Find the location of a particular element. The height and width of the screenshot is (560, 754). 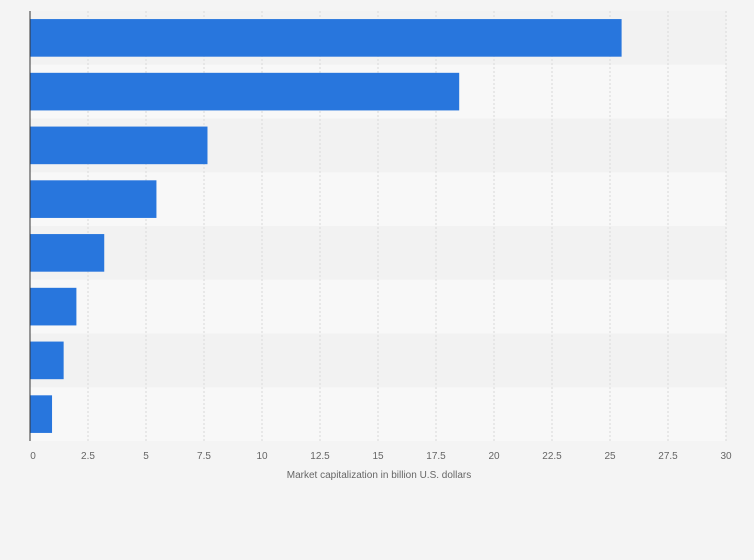

x-tick-label: 30 is located at coordinates (726, 456).